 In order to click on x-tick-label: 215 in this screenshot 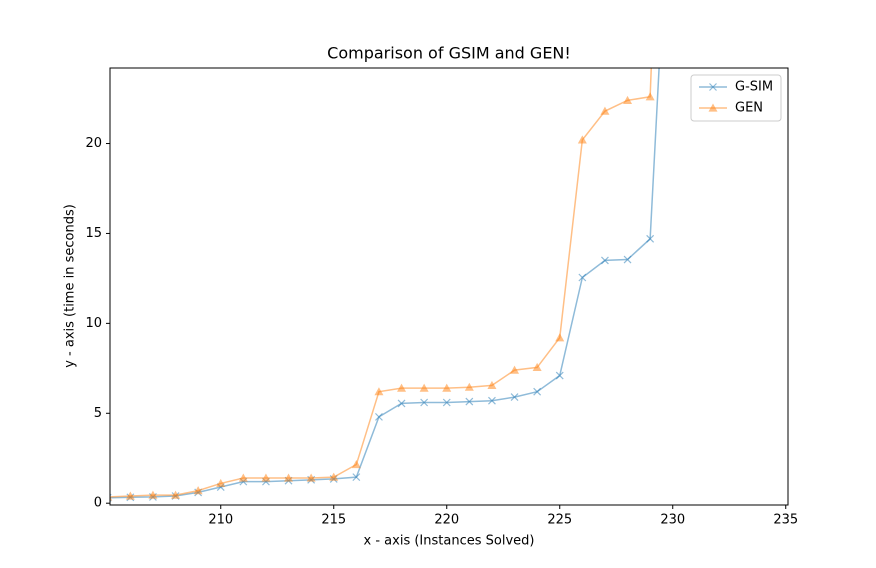, I will do `click(333, 520)`.